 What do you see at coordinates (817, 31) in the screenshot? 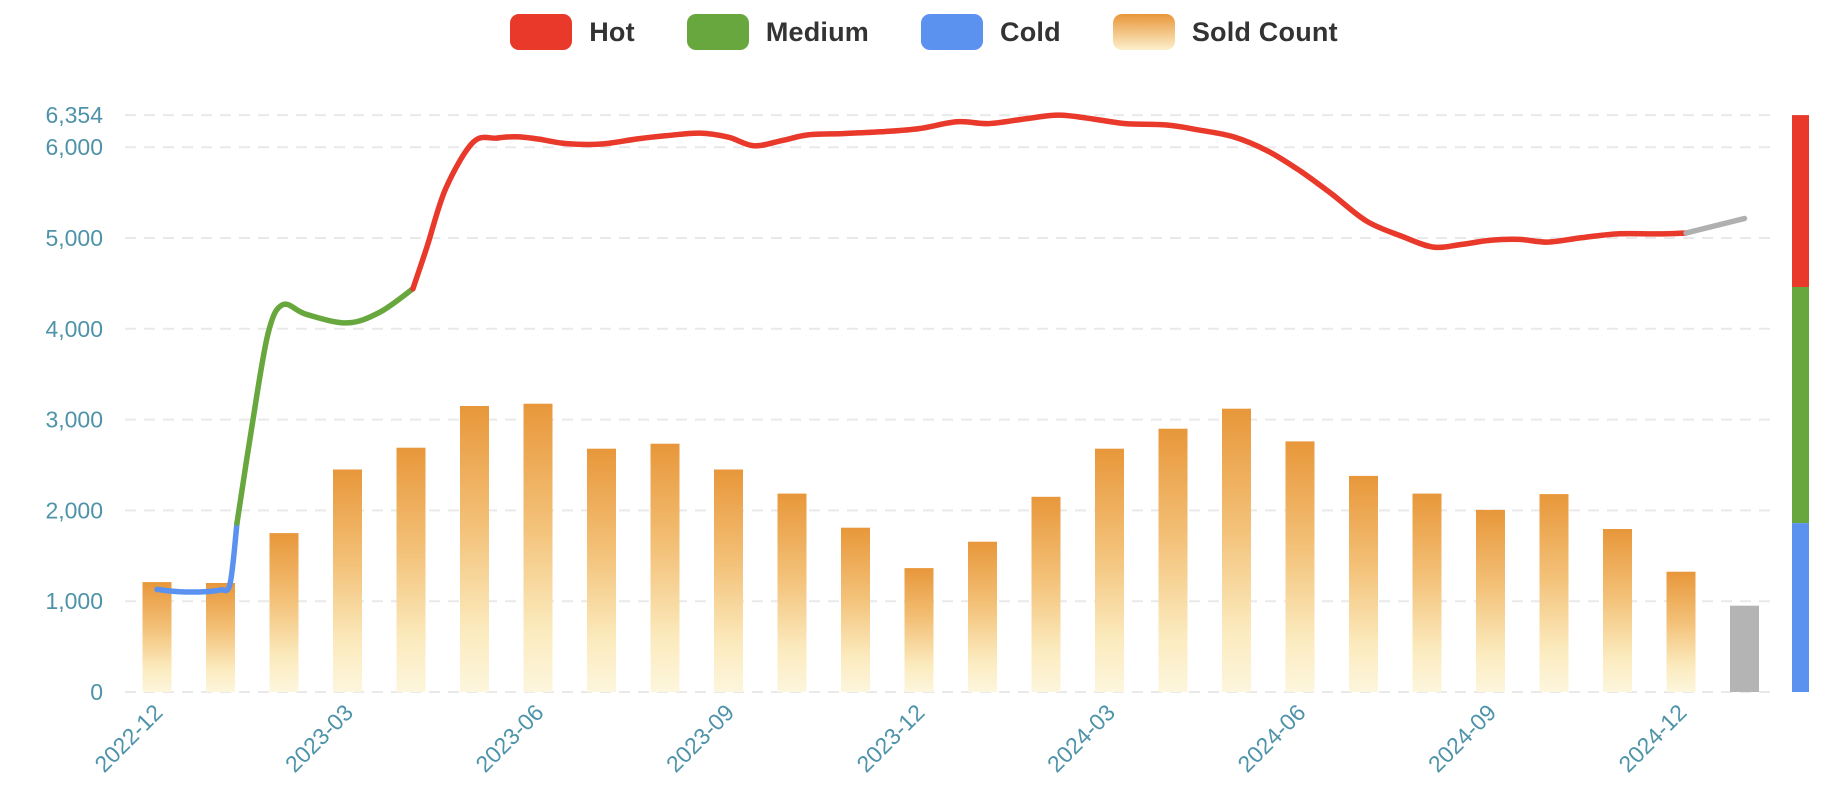
I see `legend-label-medium: Medium` at bounding box center [817, 31].